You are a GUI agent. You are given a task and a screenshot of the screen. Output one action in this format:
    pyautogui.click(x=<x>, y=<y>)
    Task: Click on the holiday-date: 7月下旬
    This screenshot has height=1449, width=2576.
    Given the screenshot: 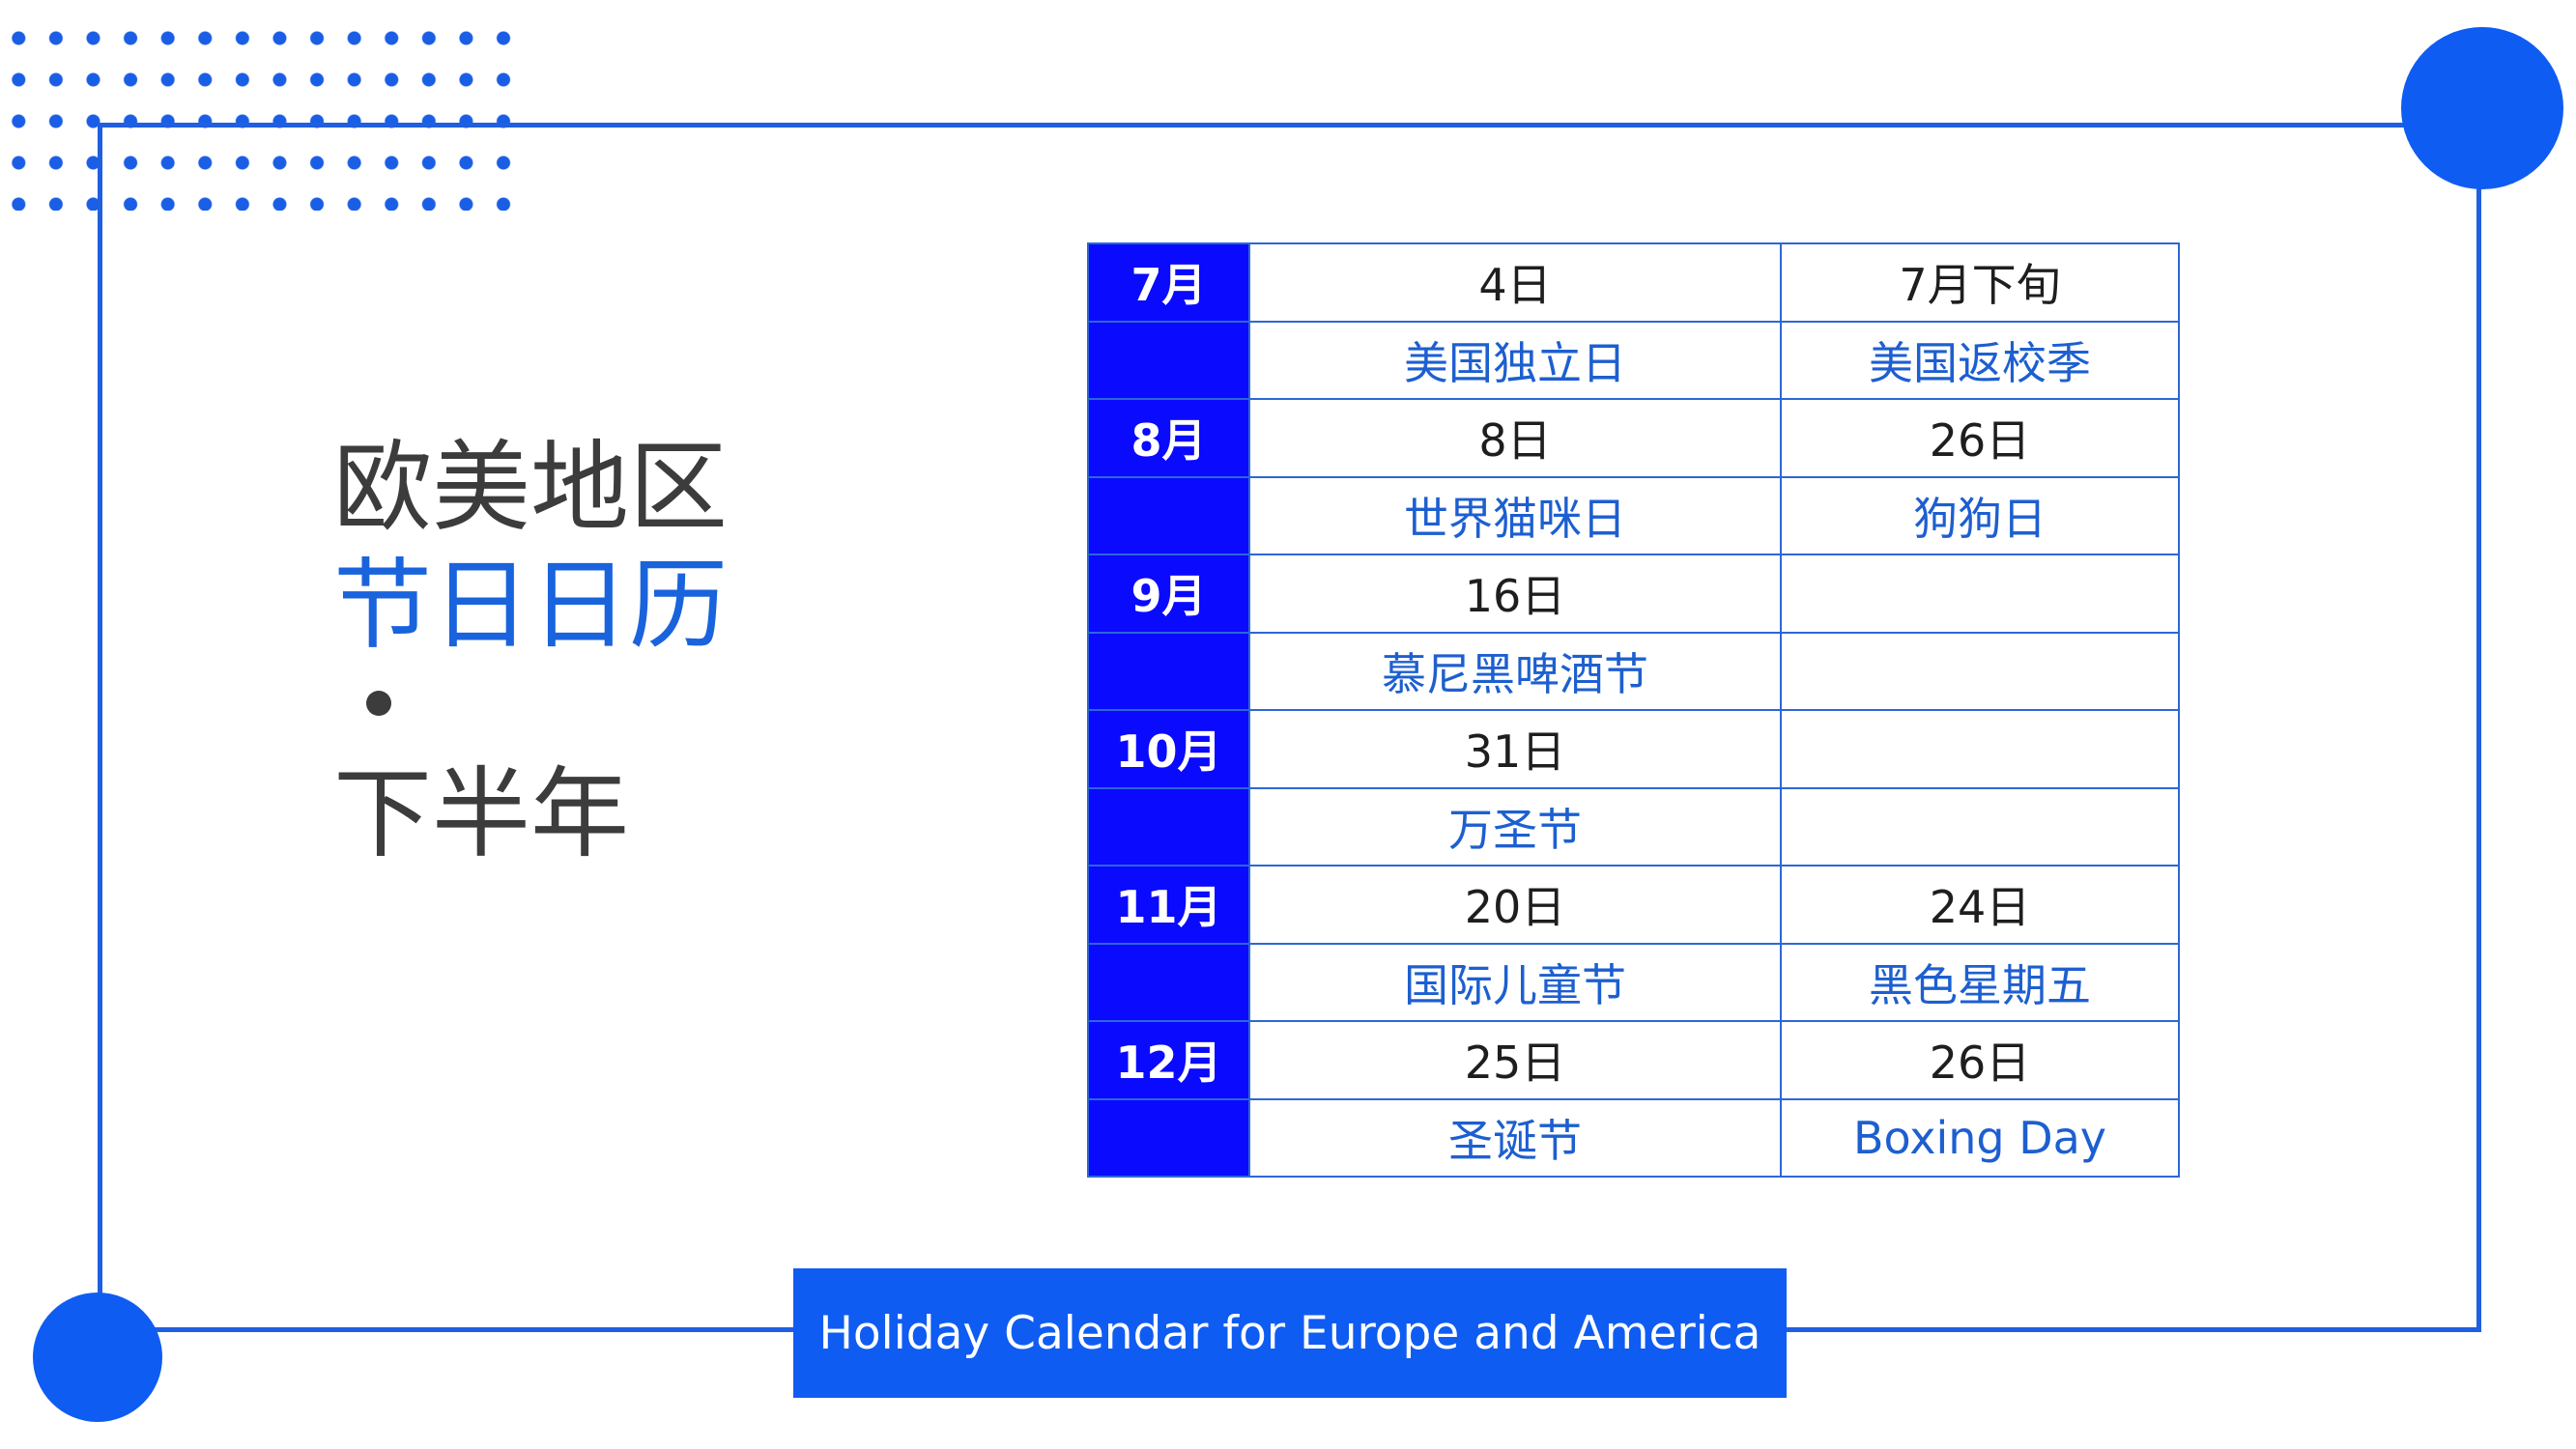 What is the action you would take?
    pyautogui.click(x=1980, y=282)
    